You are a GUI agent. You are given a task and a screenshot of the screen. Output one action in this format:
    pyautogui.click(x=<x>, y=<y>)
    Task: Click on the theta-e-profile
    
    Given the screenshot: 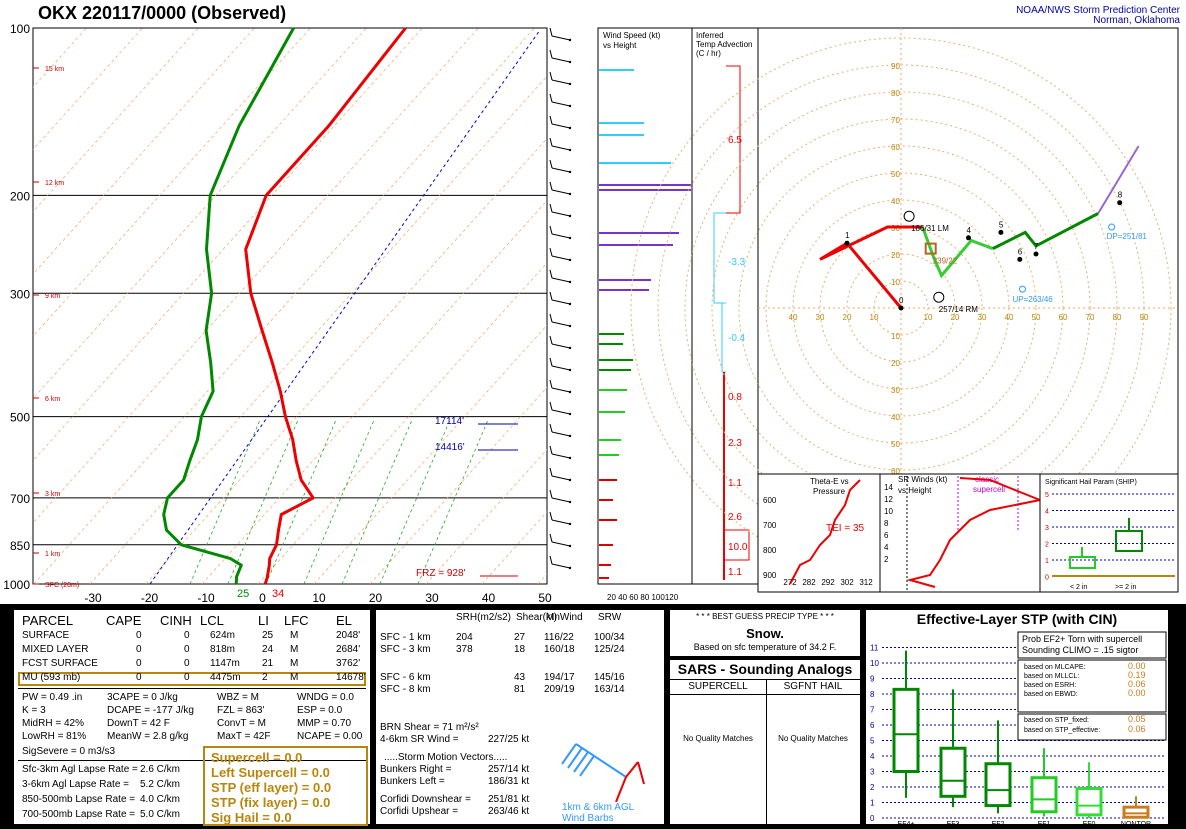 What is the action you would take?
    pyautogui.click(x=825, y=532)
    